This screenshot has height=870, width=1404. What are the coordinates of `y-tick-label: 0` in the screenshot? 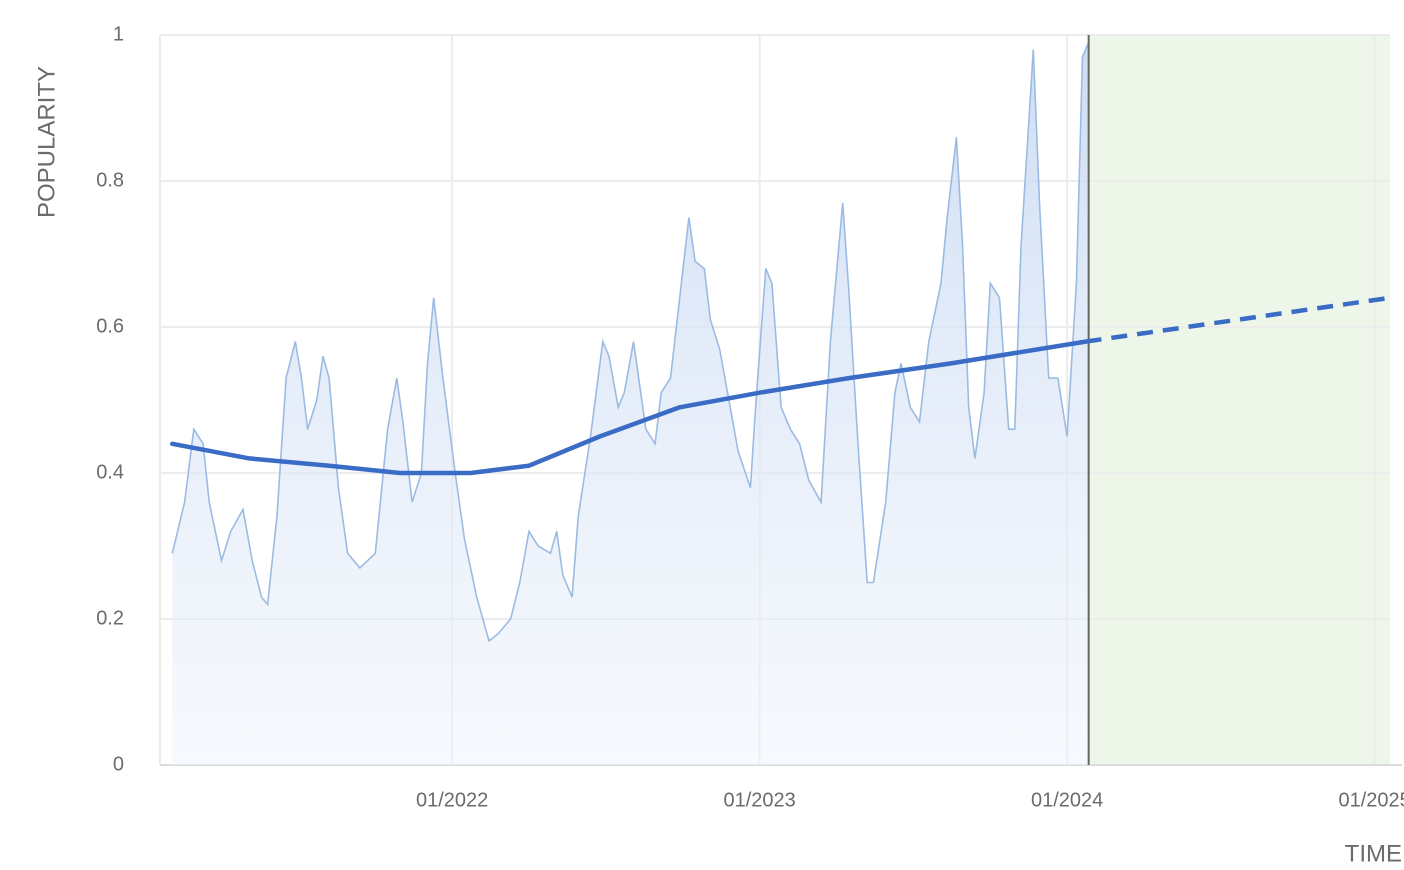 It's located at (118, 764).